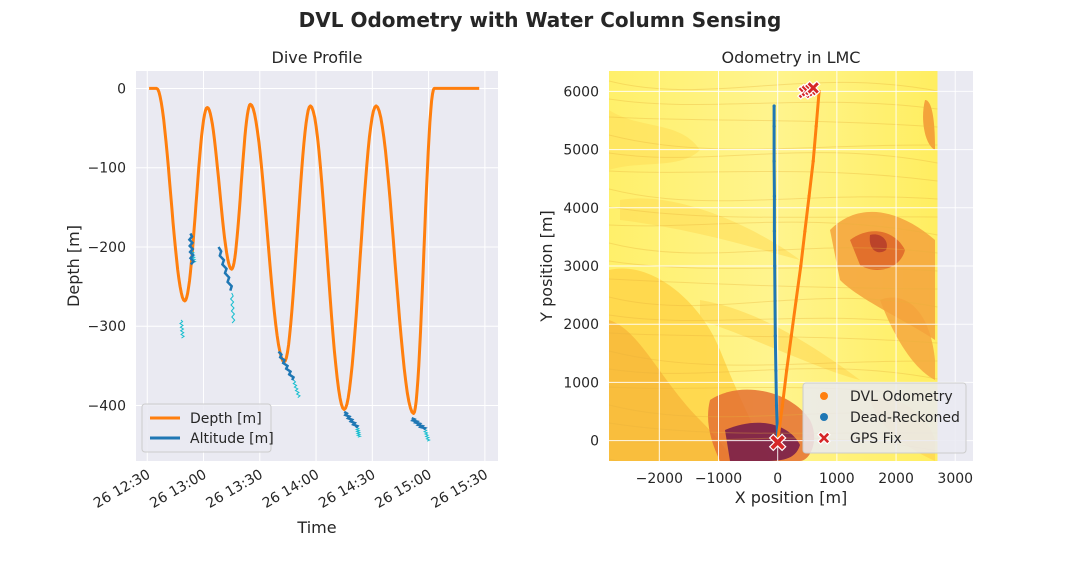 Image resolution: width=1080 pixels, height=576 pixels. I want to click on y-tick-label: −100, so click(107, 169).